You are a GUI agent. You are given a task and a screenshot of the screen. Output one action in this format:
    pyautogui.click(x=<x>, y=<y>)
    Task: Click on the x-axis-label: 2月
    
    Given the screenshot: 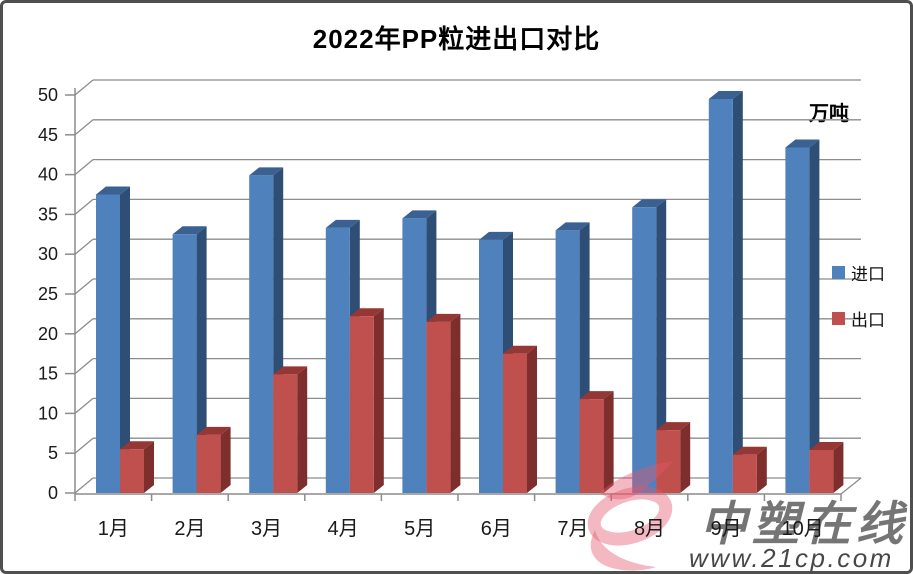 What is the action you would take?
    pyautogui.click(x=189, y=529)
    